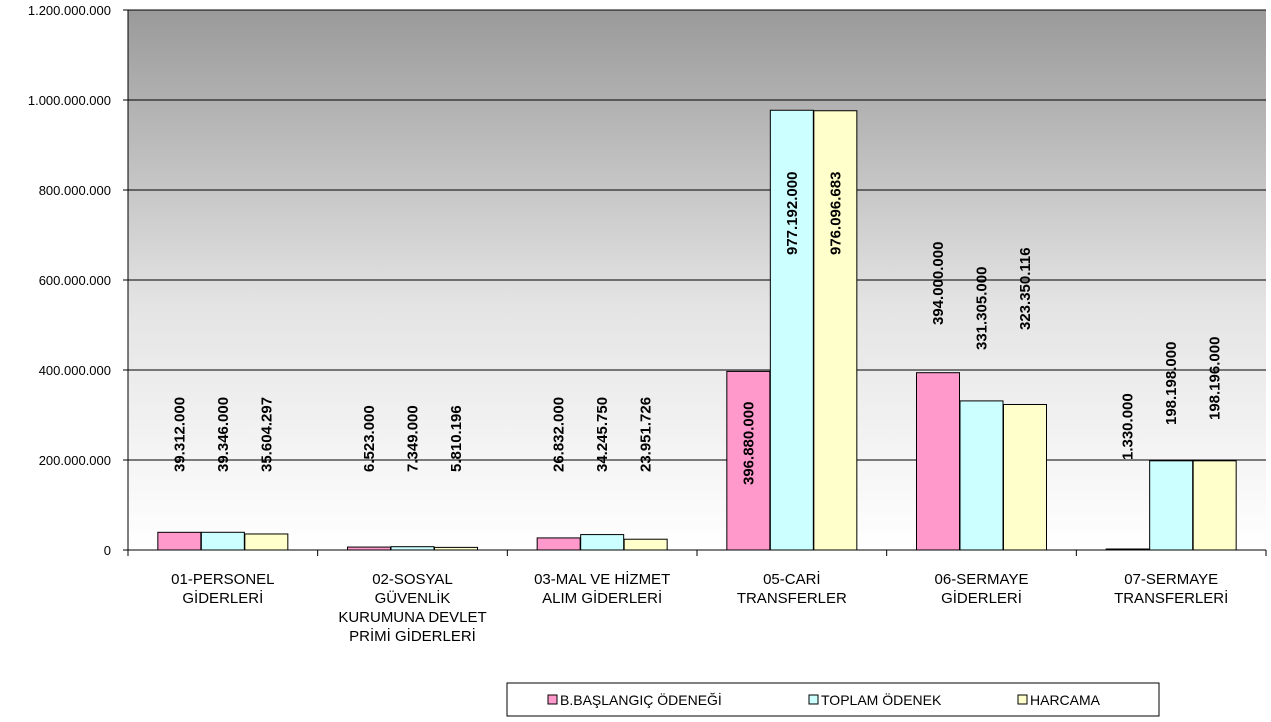  Describe the element at coordinates (982, 308) in the screenshot. I see `data-label: 331.305.000` at that location.